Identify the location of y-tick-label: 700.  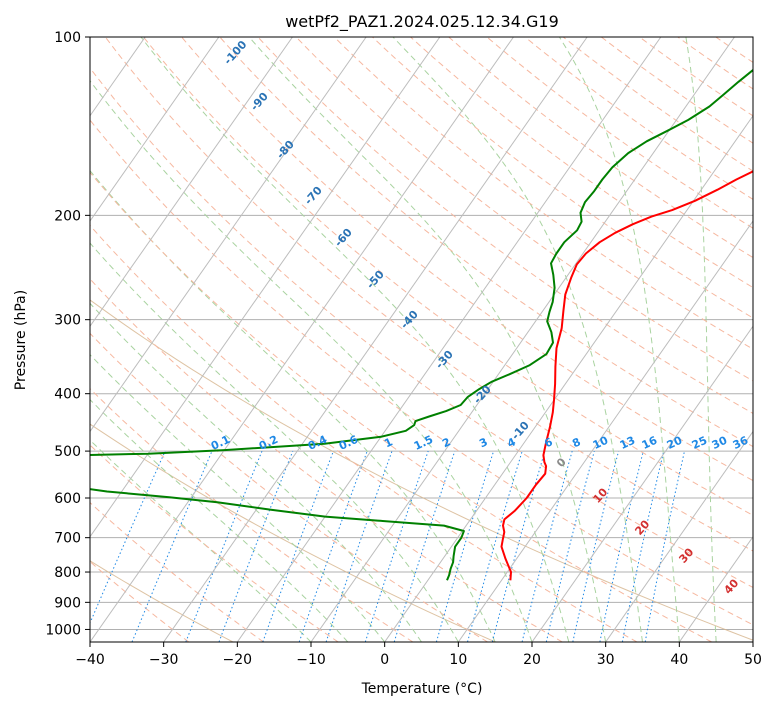
(67, 539).